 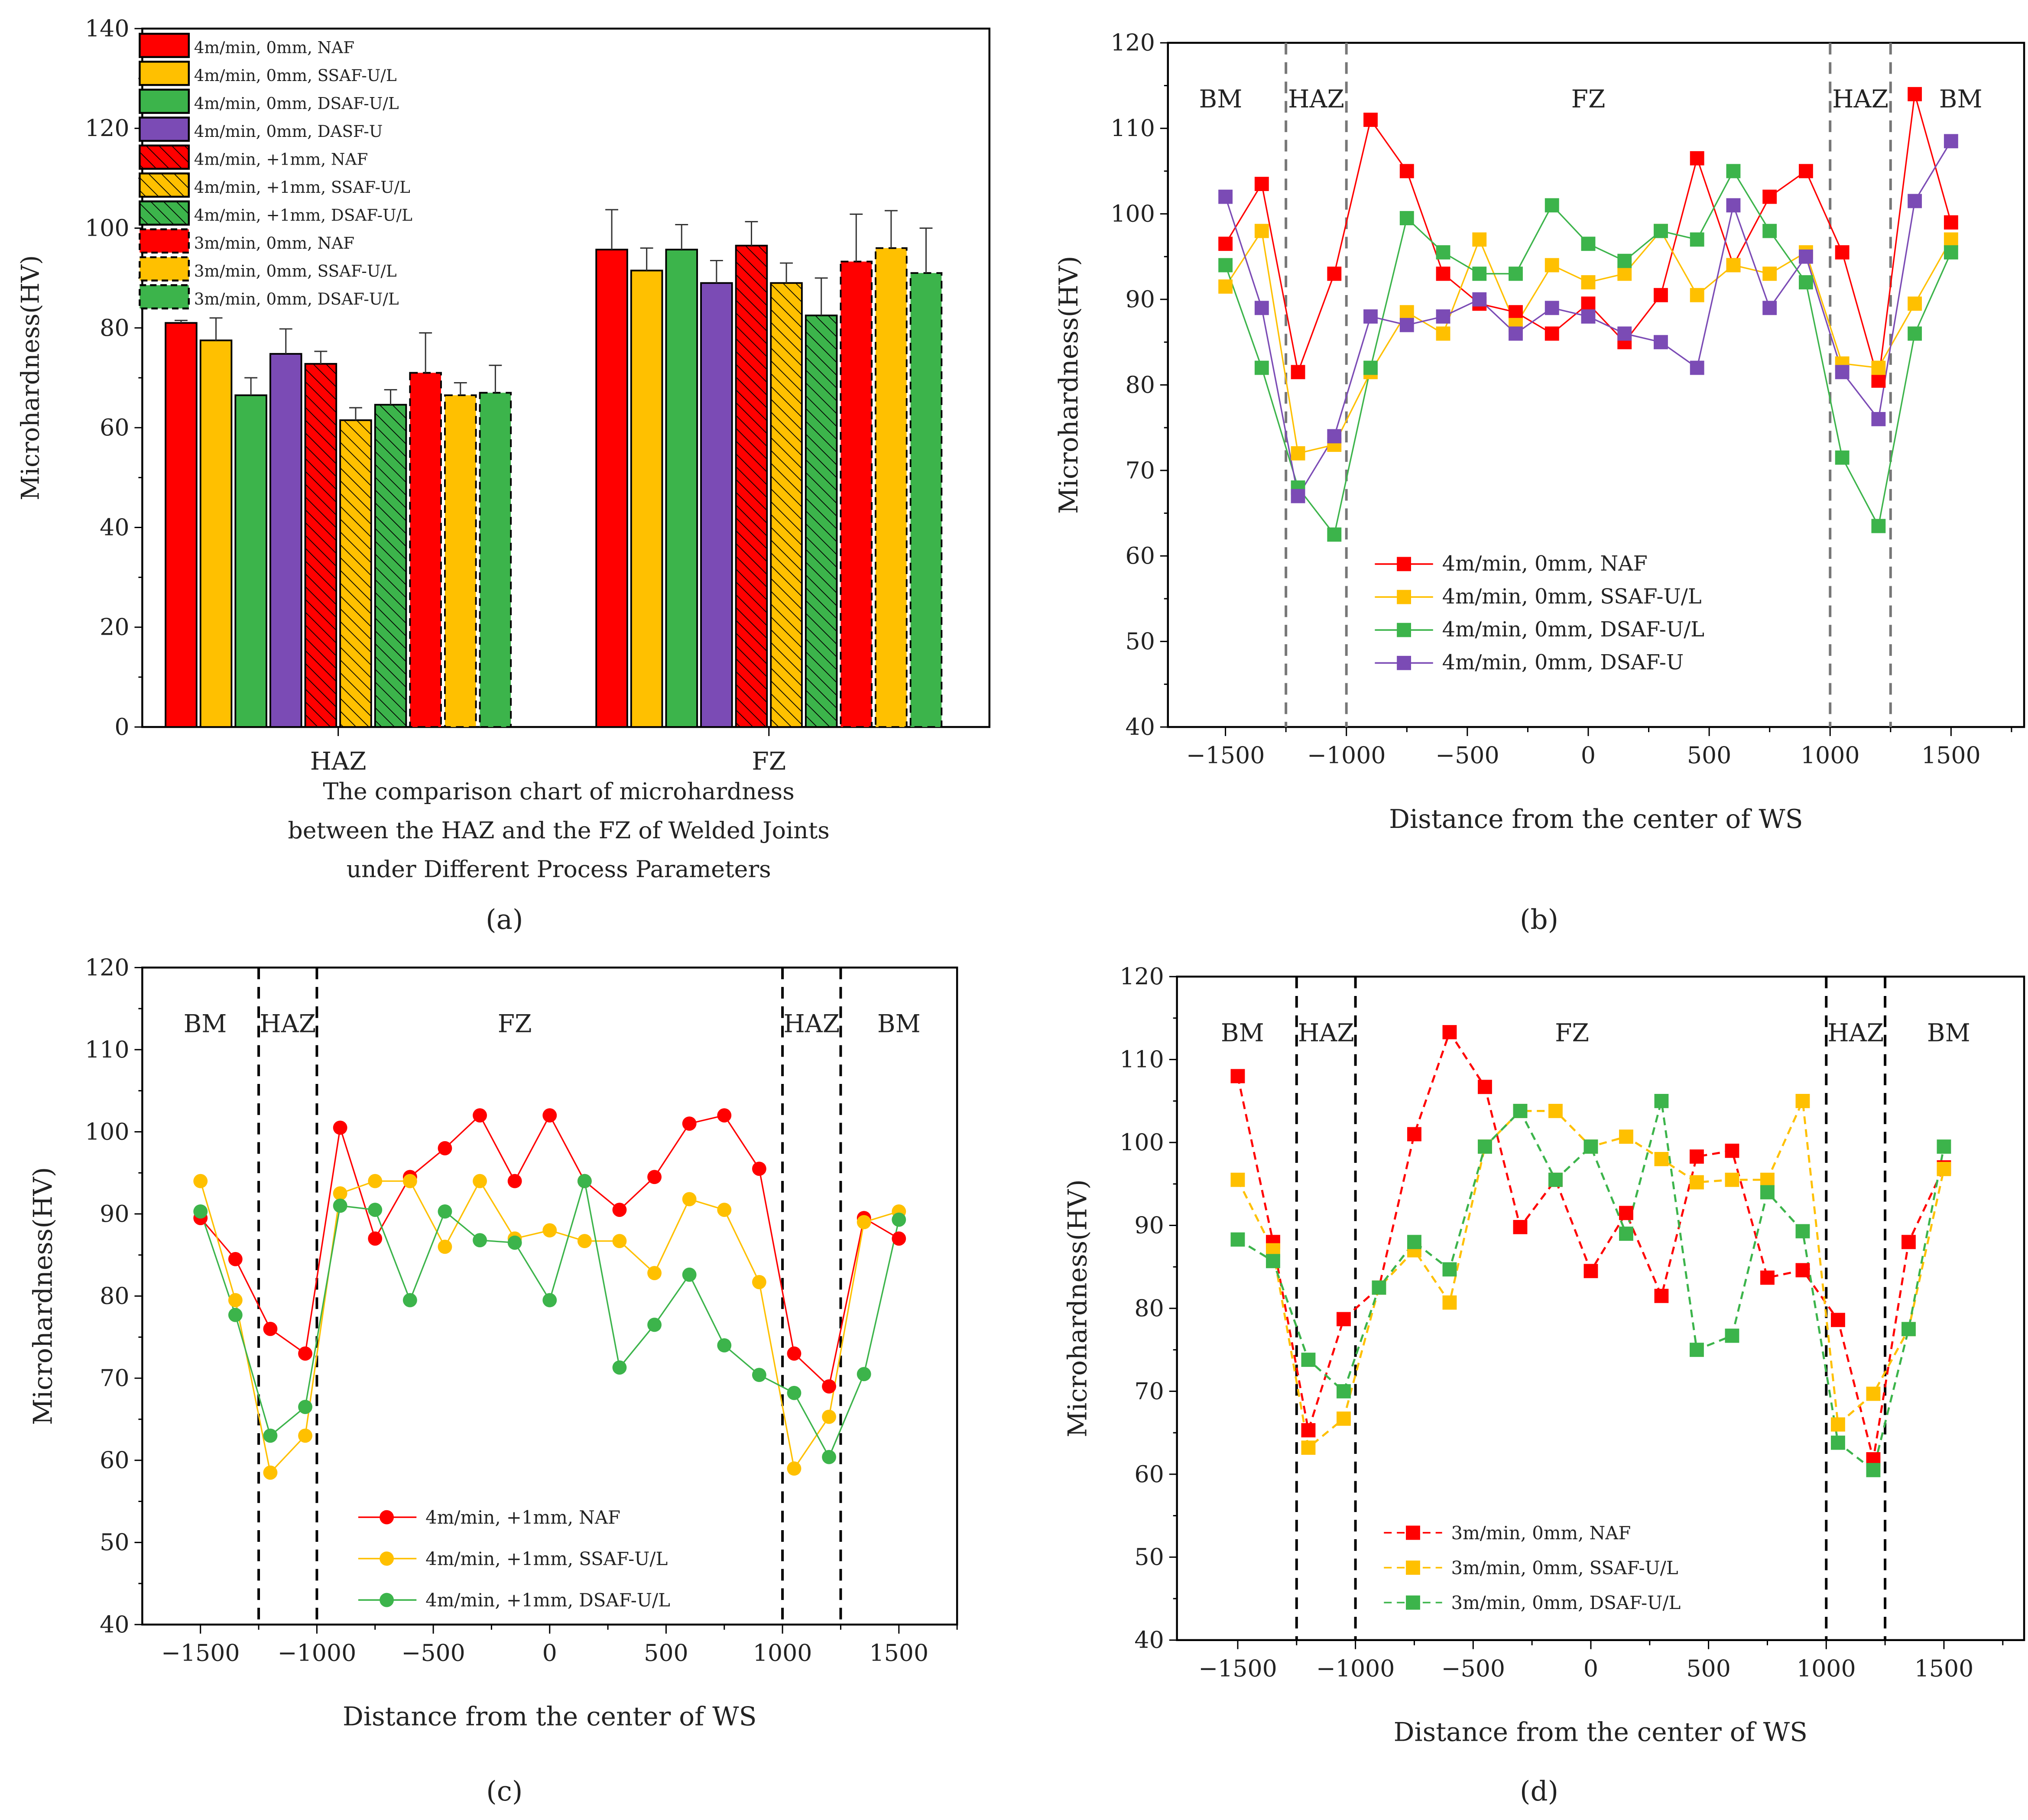 I want to click on legend-label: 4m/min, 0mm, NAF, so click(x=274, y=47).